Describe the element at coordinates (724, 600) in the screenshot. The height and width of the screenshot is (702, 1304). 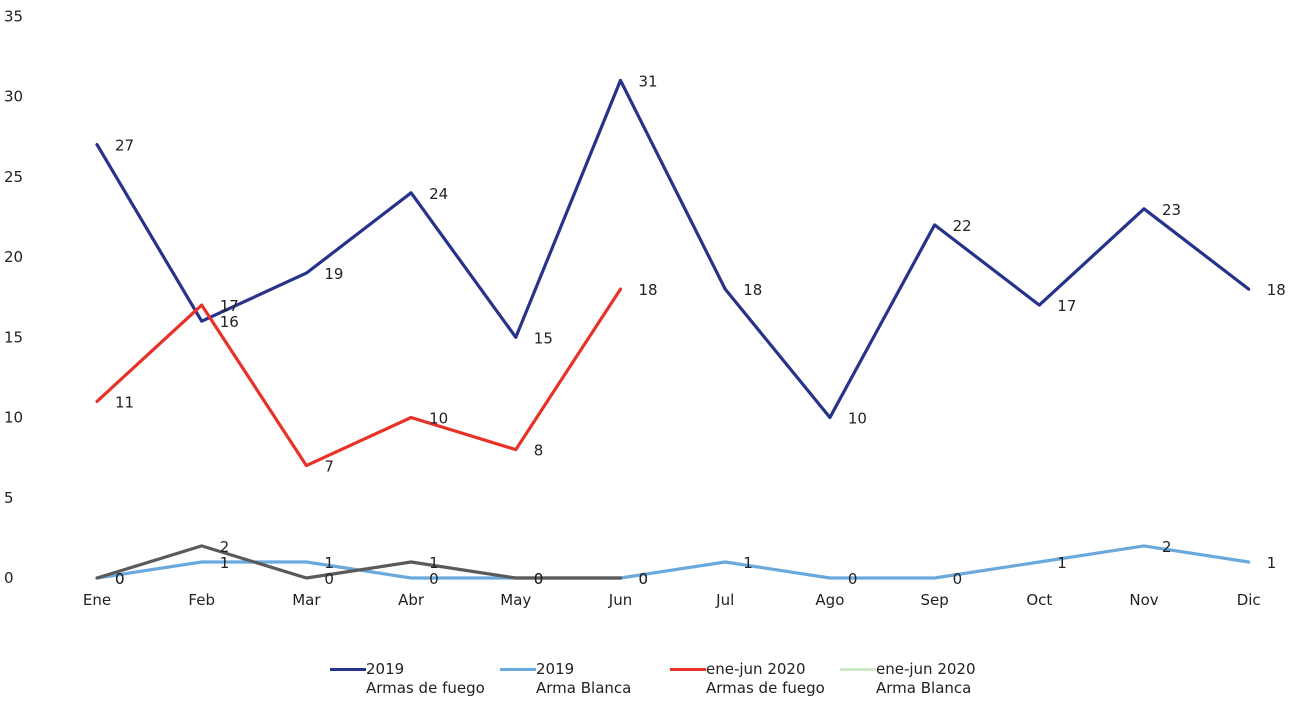
I see `x-tick-label: Jul` at that location.